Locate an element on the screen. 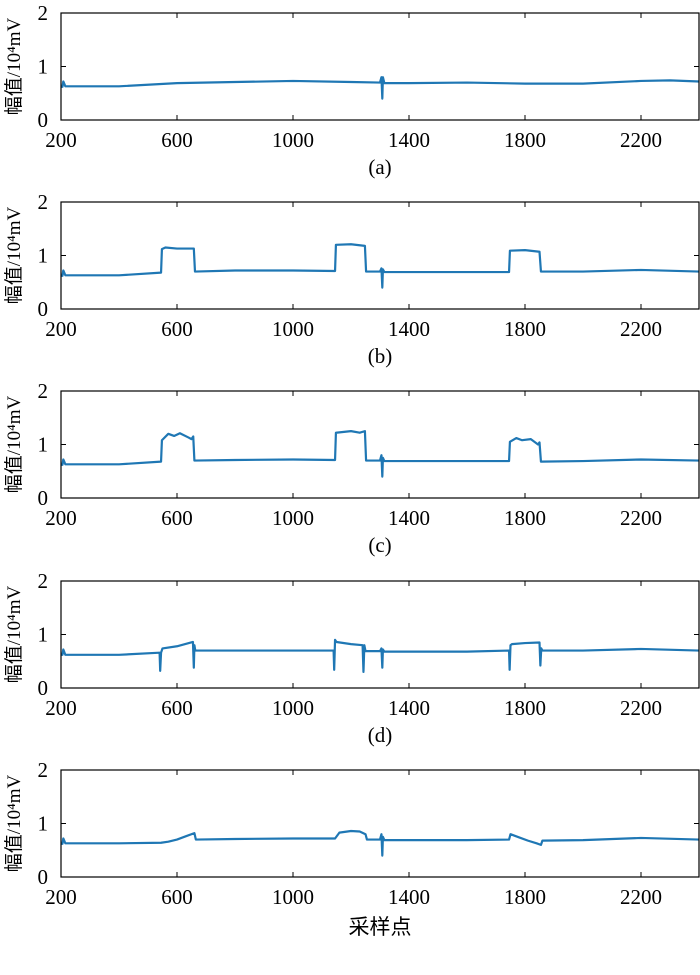  panel-caption: (b) is located at coordinates (380, 356).